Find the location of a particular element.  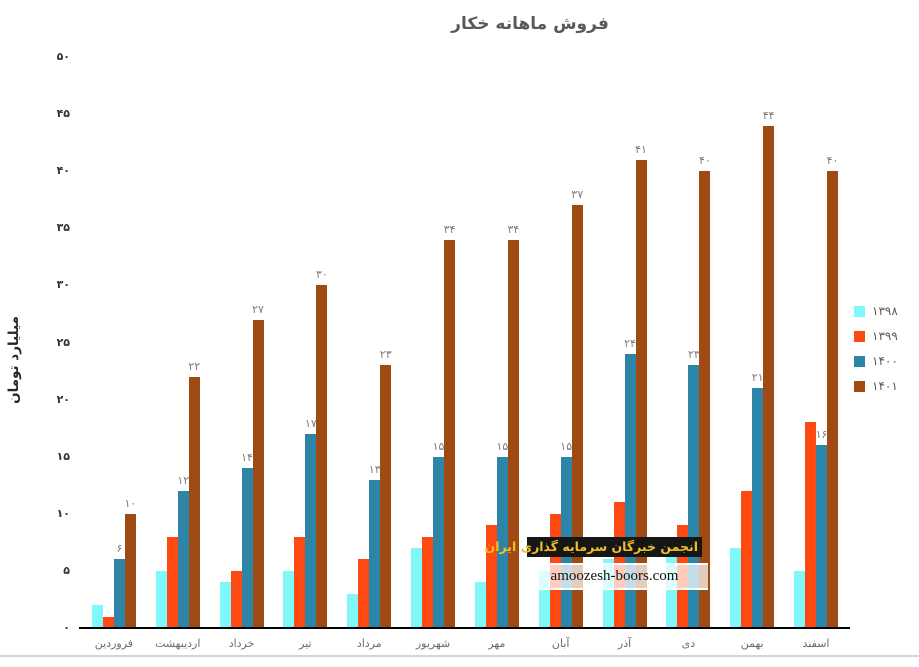

bar-value-label: ۱۷ is located at coordinates (310, 423).